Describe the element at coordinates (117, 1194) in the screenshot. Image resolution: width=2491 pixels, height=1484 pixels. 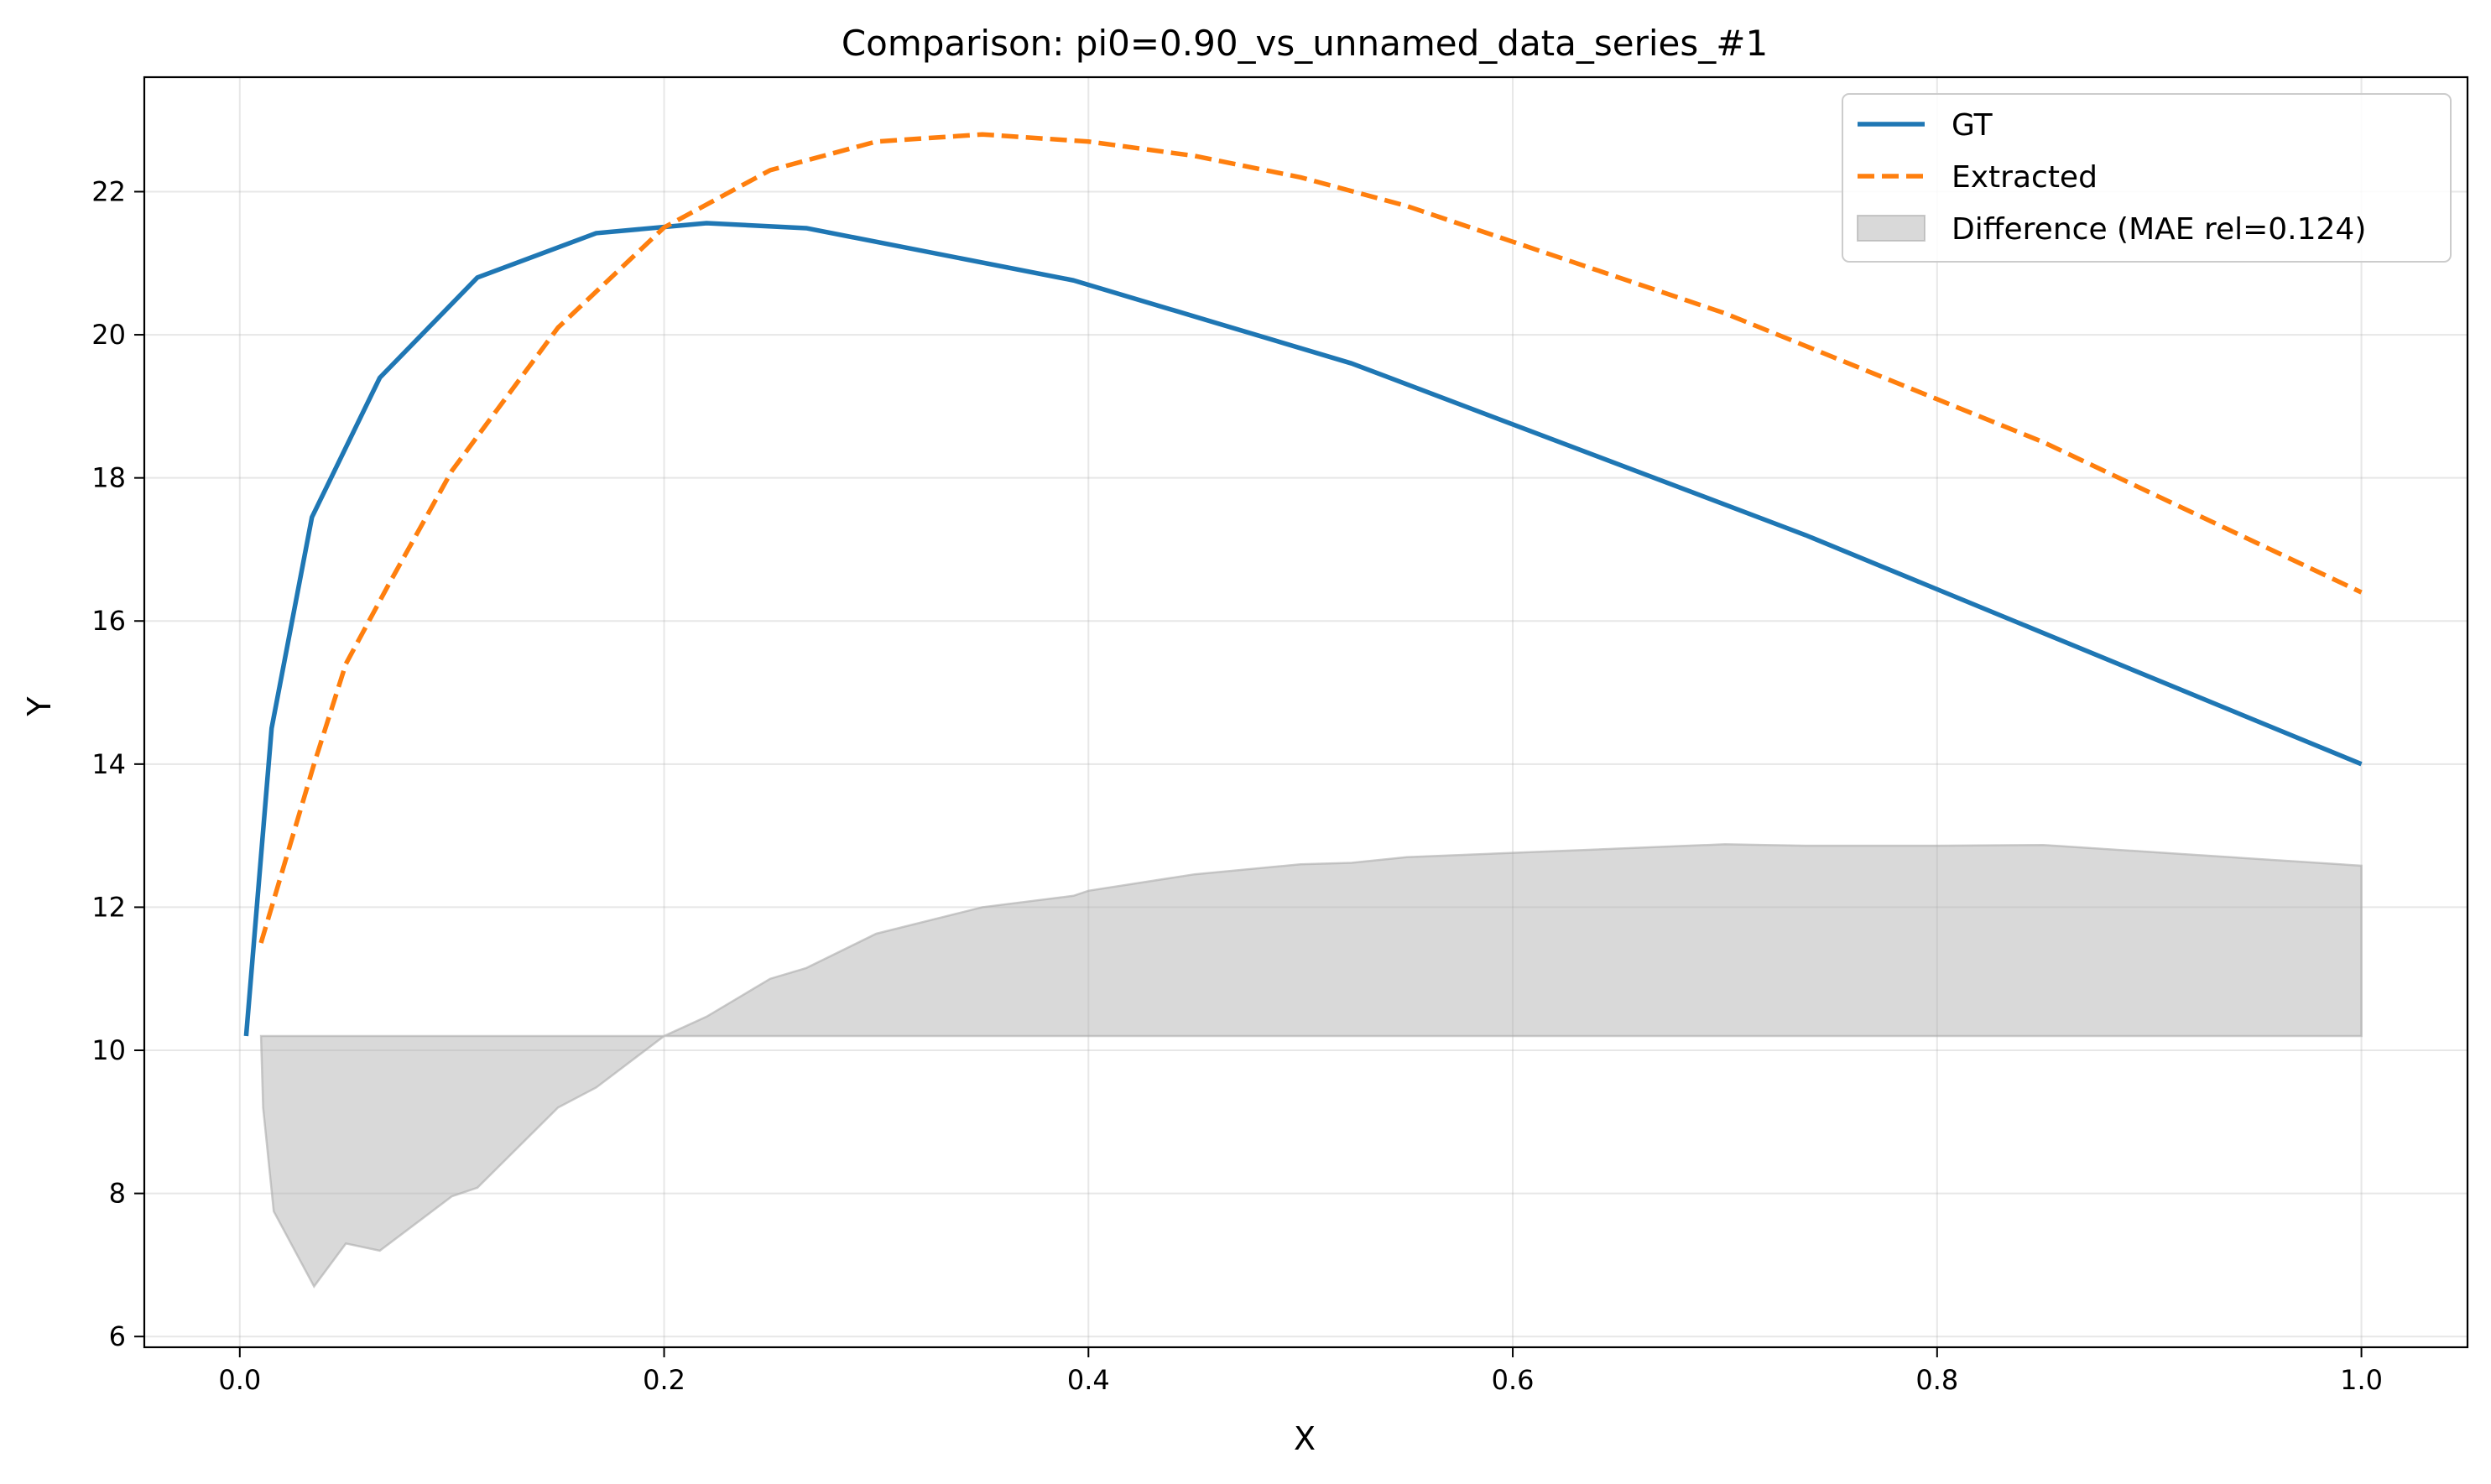
I see `y-tick-label-1: 8` at that location.